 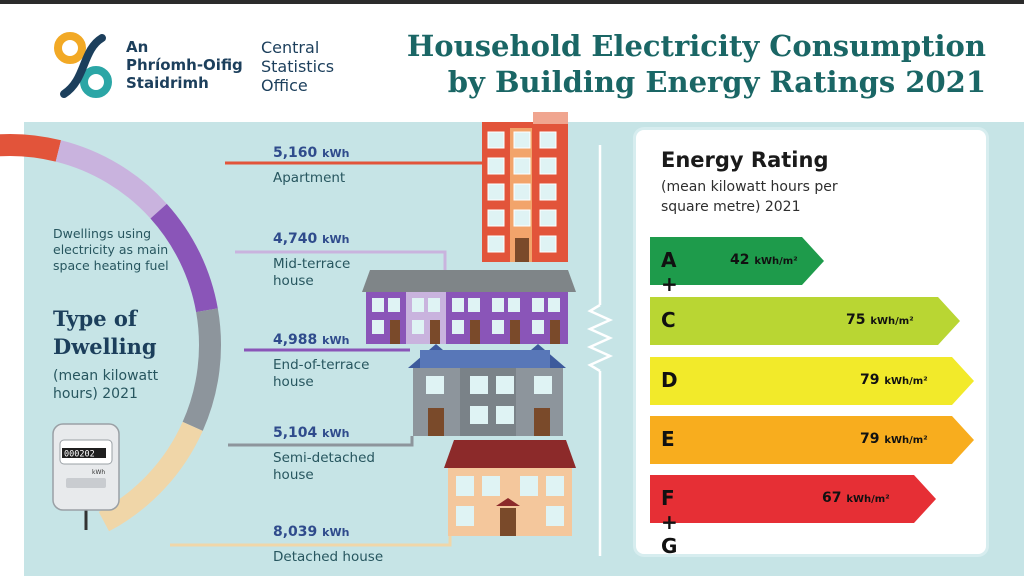 I want to click on dwelling-title: Type of Dwelling, so click(x=105, y=332).